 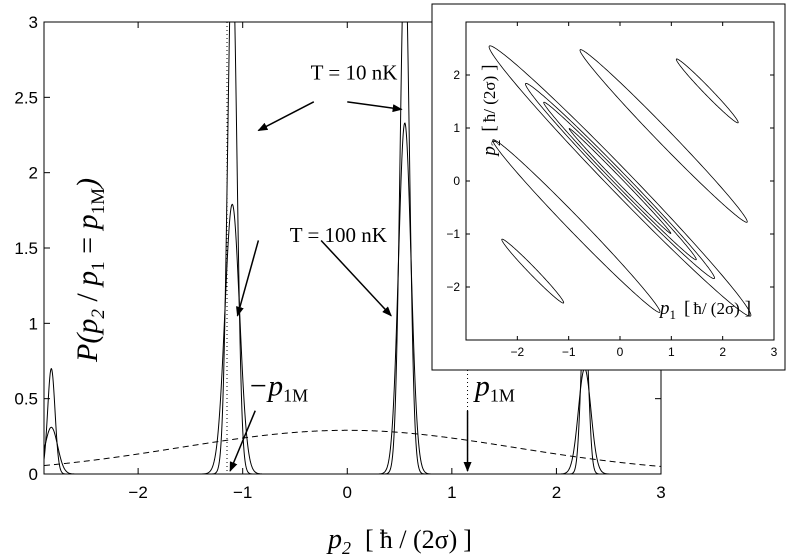 I want to click on main-y-axis-label: P(p2 / p1 = p1M), so click(x=90, y=270).